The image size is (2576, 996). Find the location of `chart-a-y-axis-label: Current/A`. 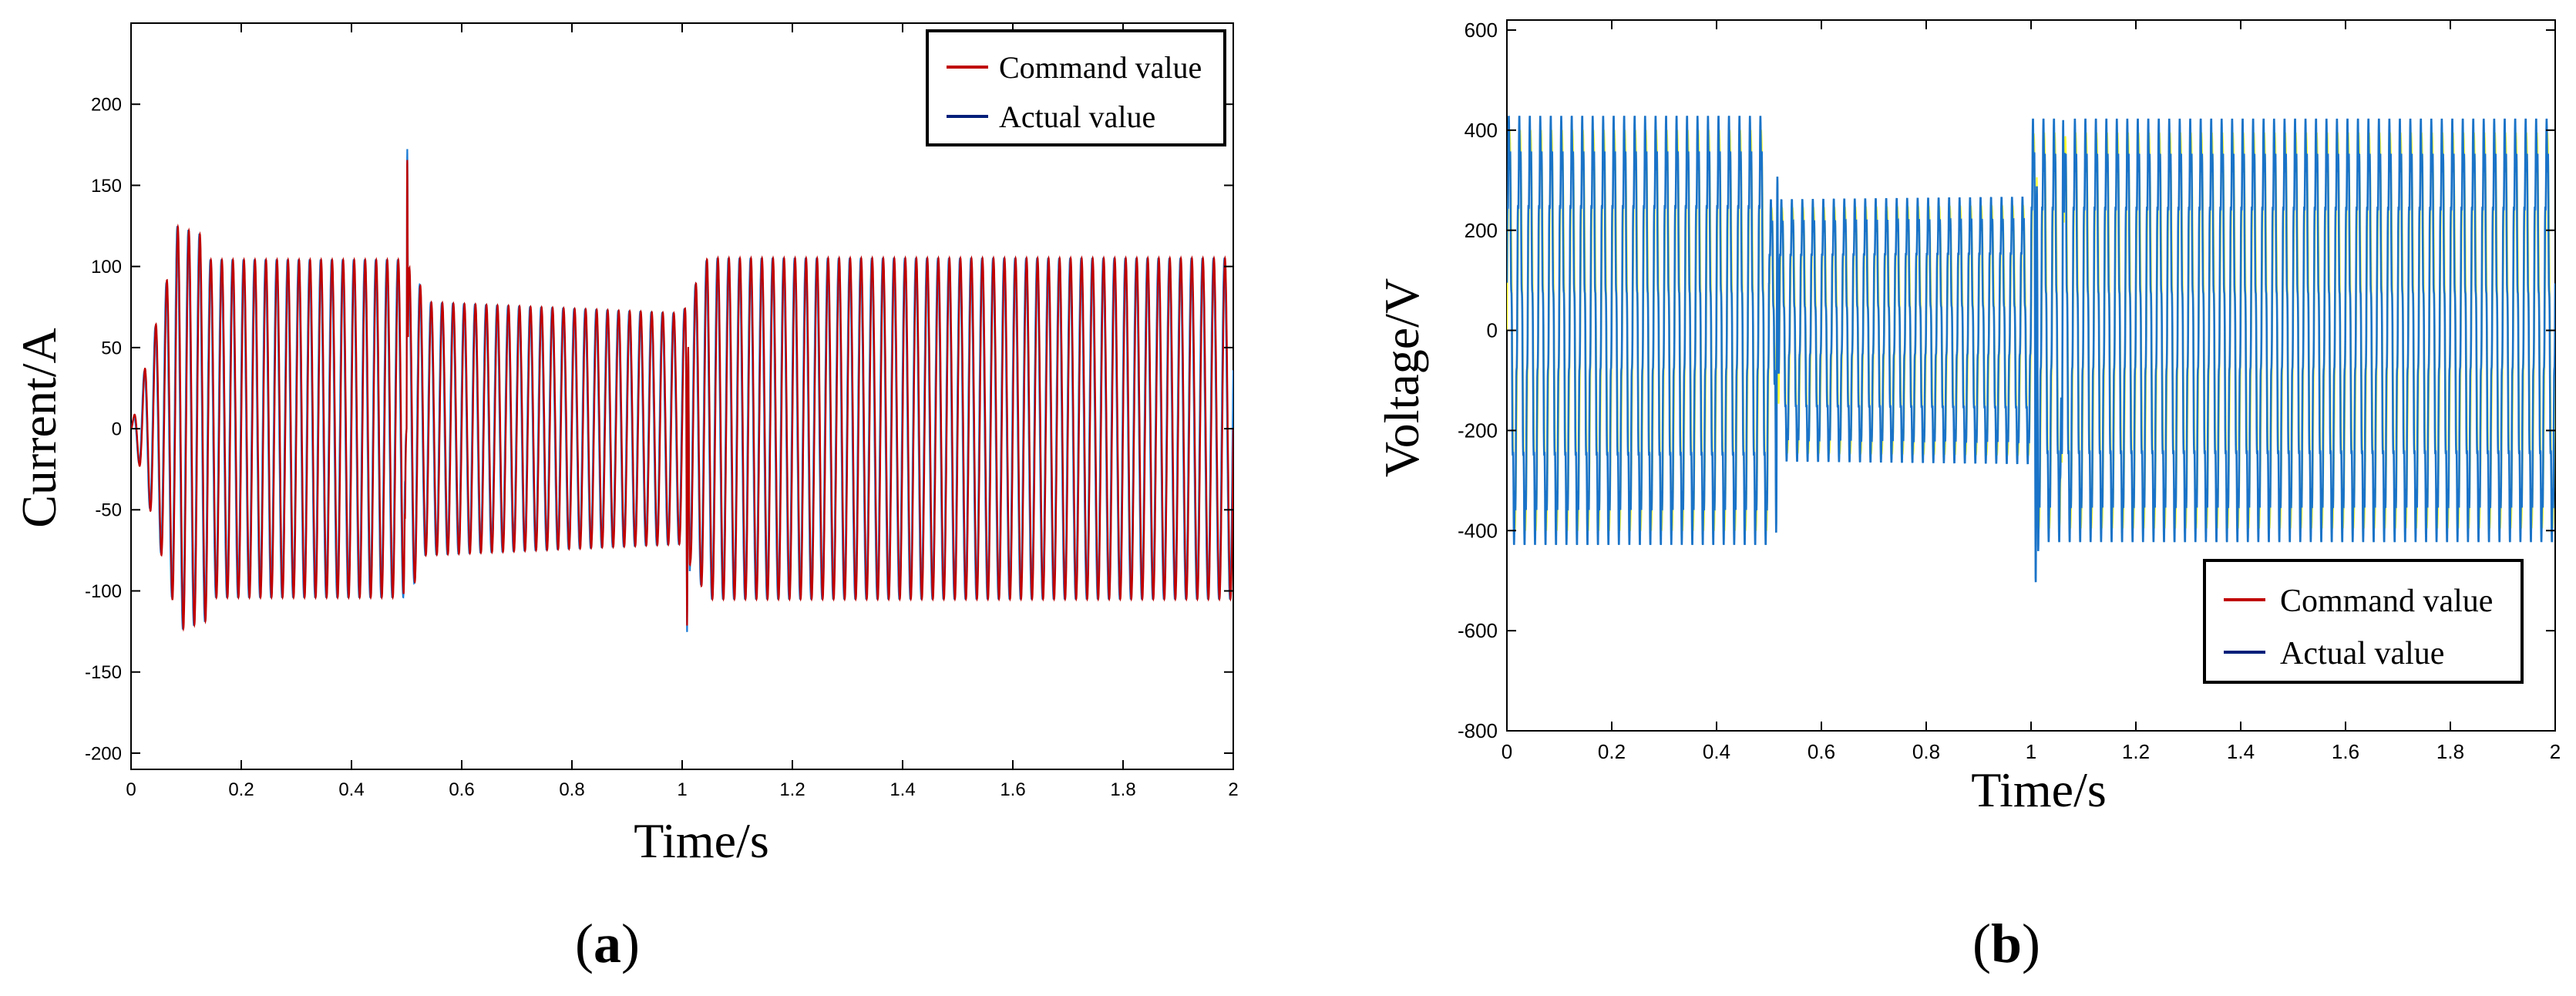

chart-a-y-axis-label: Current/A is located at coordinates (39, 428).